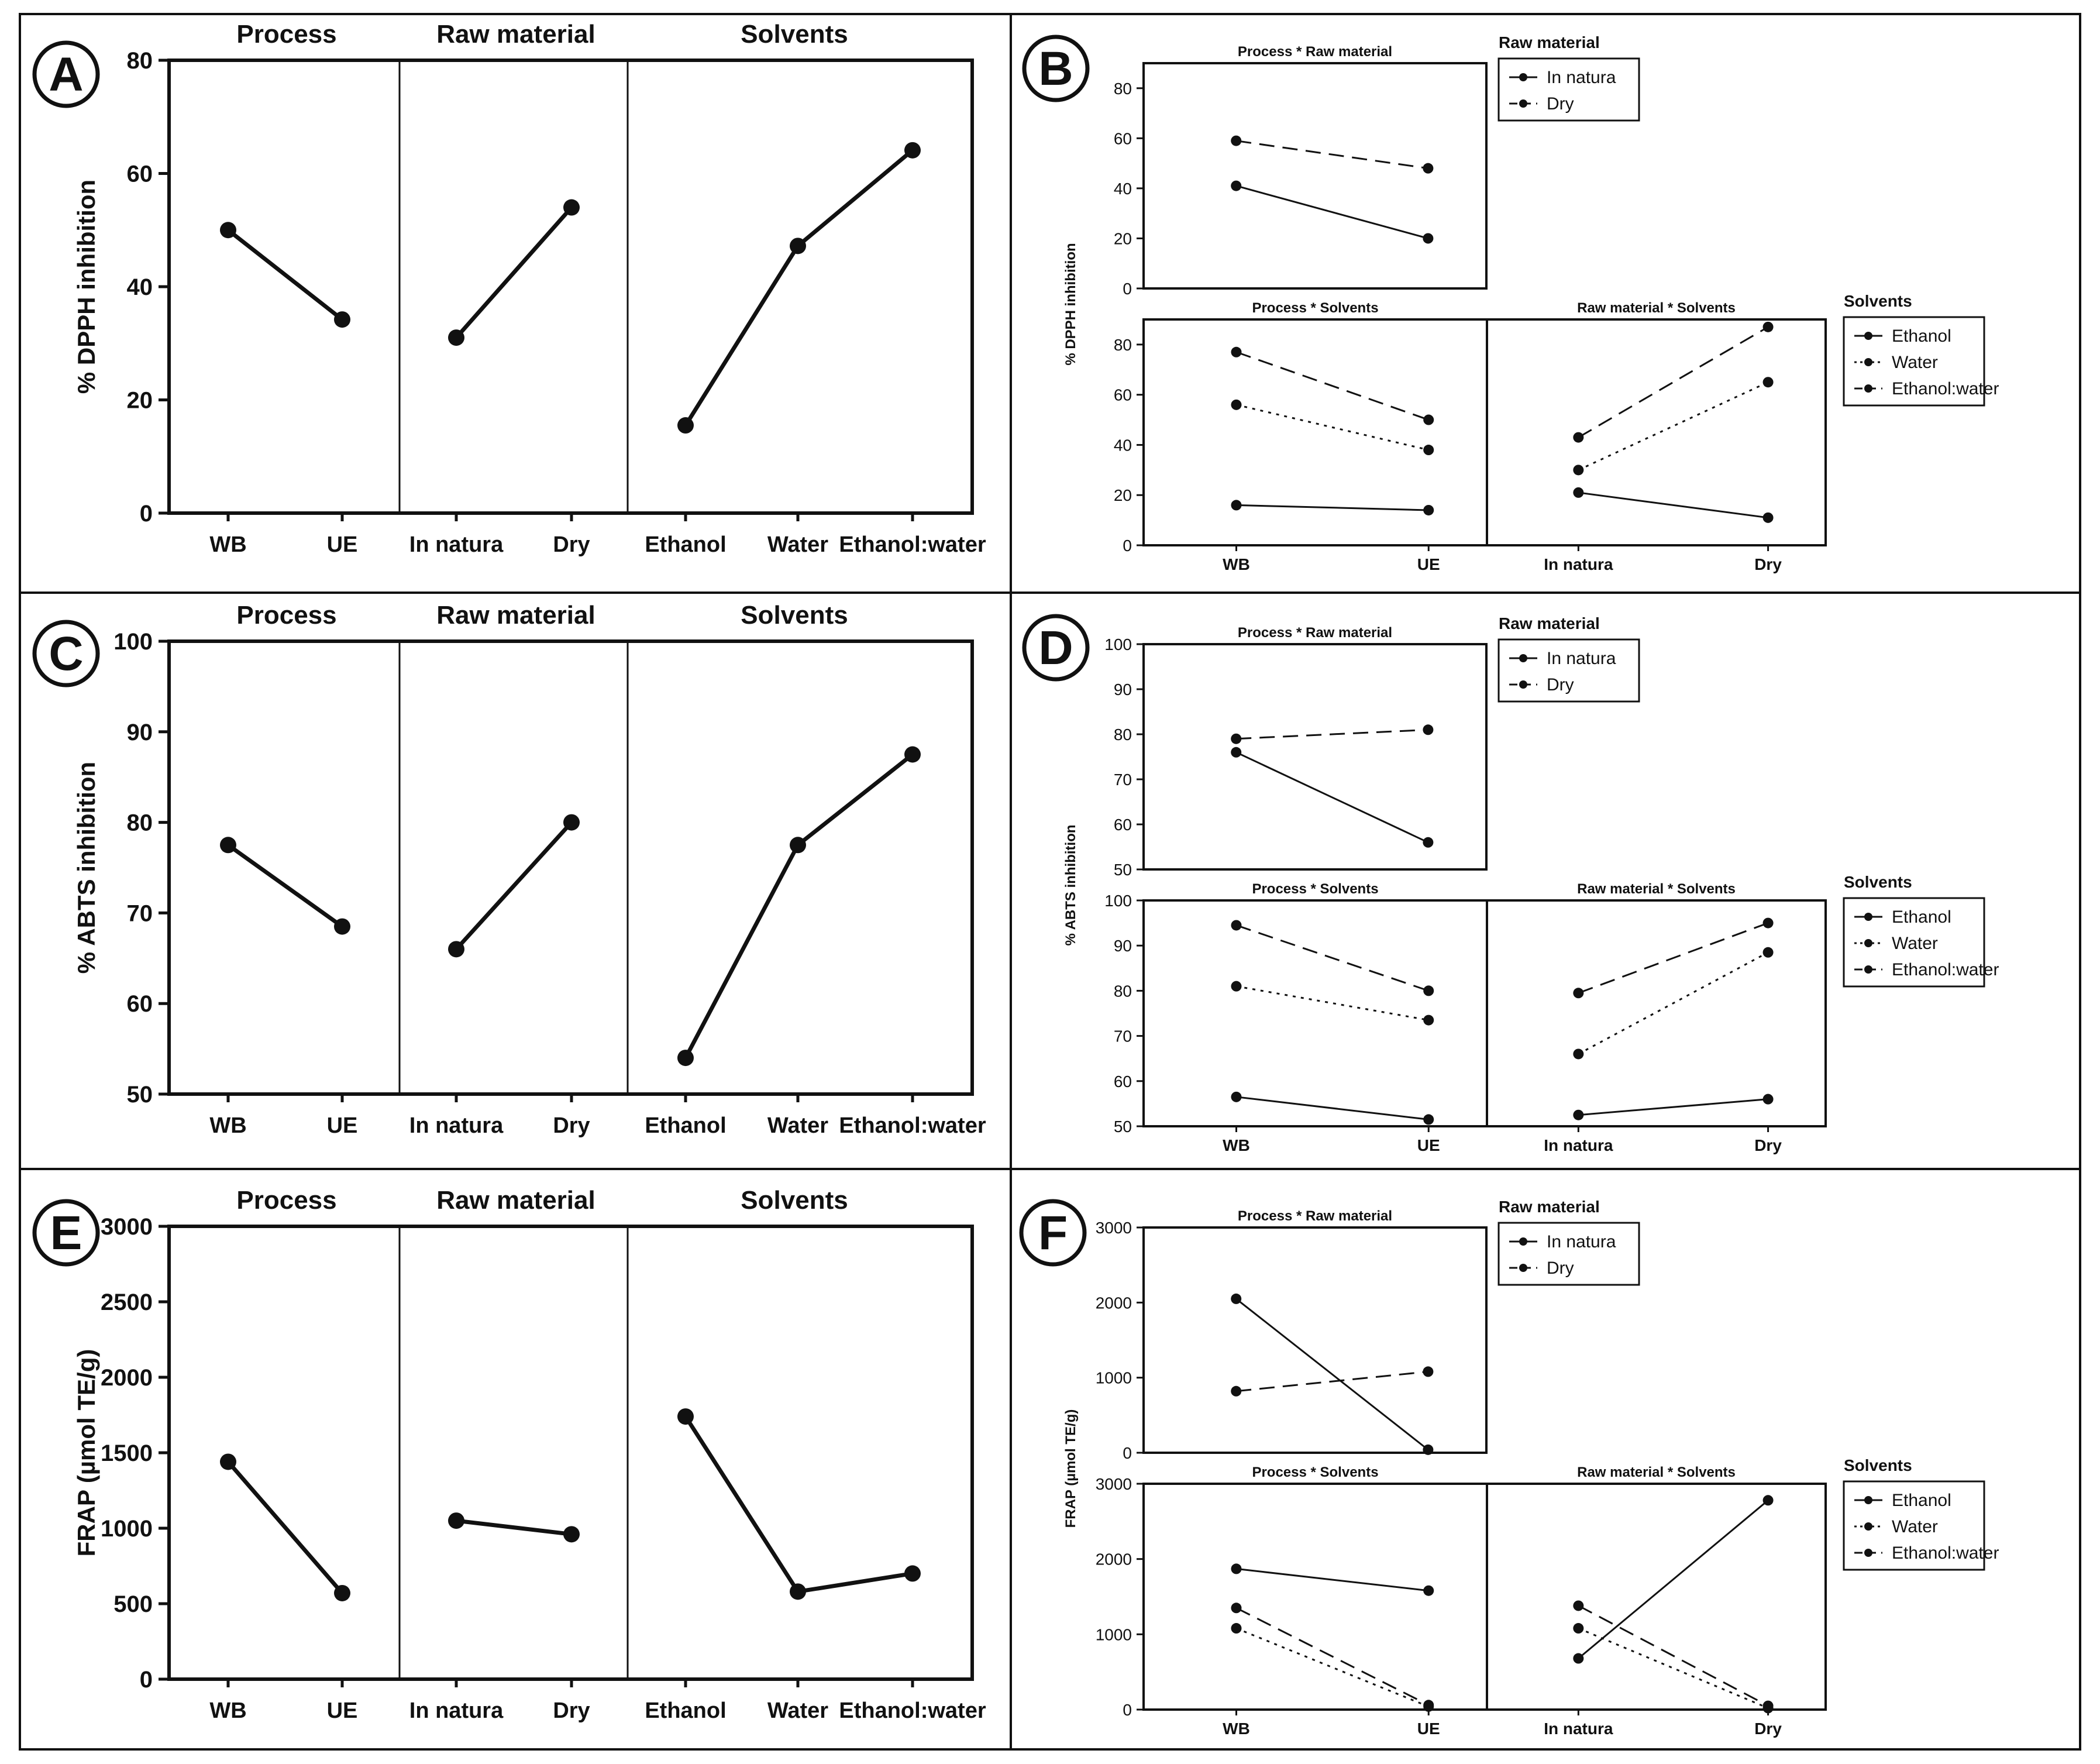 This screenshot has width=2100, height=1764. I want to click on y-tick-label: 500, so click(133, 1604).